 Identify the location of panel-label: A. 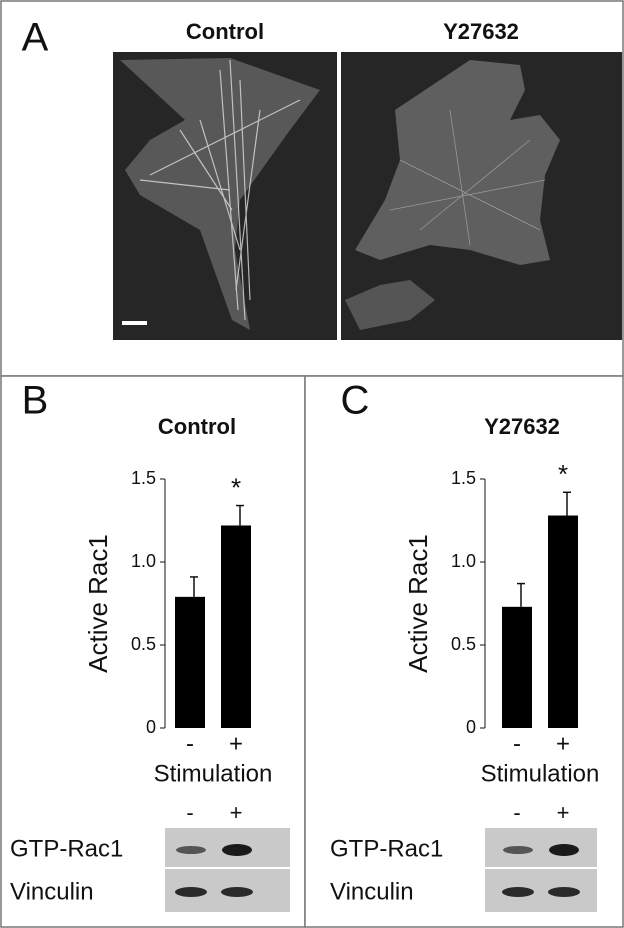
(35, 38).